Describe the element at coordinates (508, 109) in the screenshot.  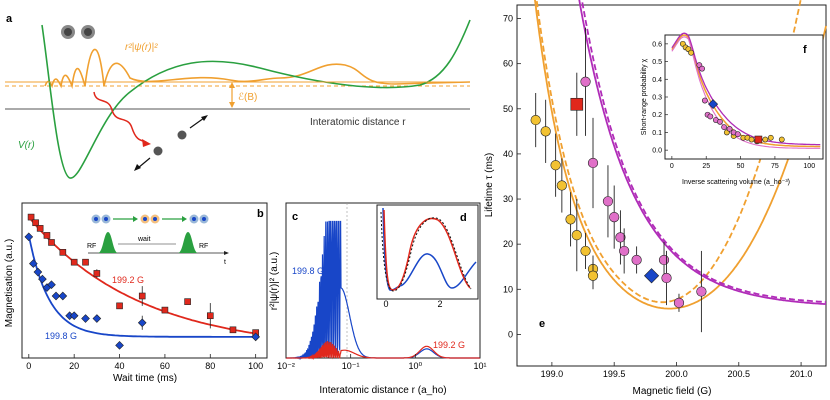
I see `y-tick-label: 50` at that location.